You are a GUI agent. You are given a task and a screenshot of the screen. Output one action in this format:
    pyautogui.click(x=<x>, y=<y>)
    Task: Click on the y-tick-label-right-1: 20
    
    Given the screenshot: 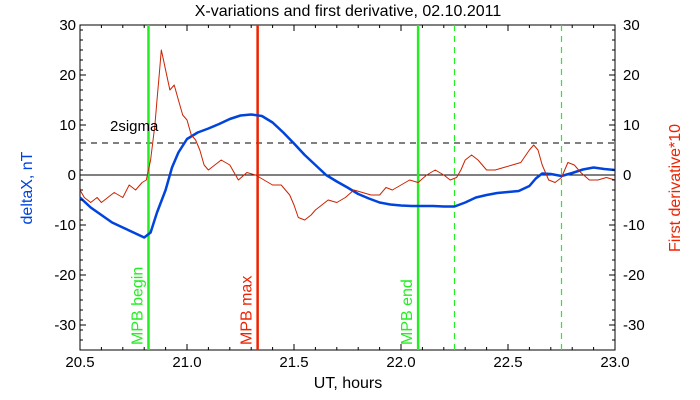 What is the action you would take?
    pyautogui.click(x=631, y=75)
    